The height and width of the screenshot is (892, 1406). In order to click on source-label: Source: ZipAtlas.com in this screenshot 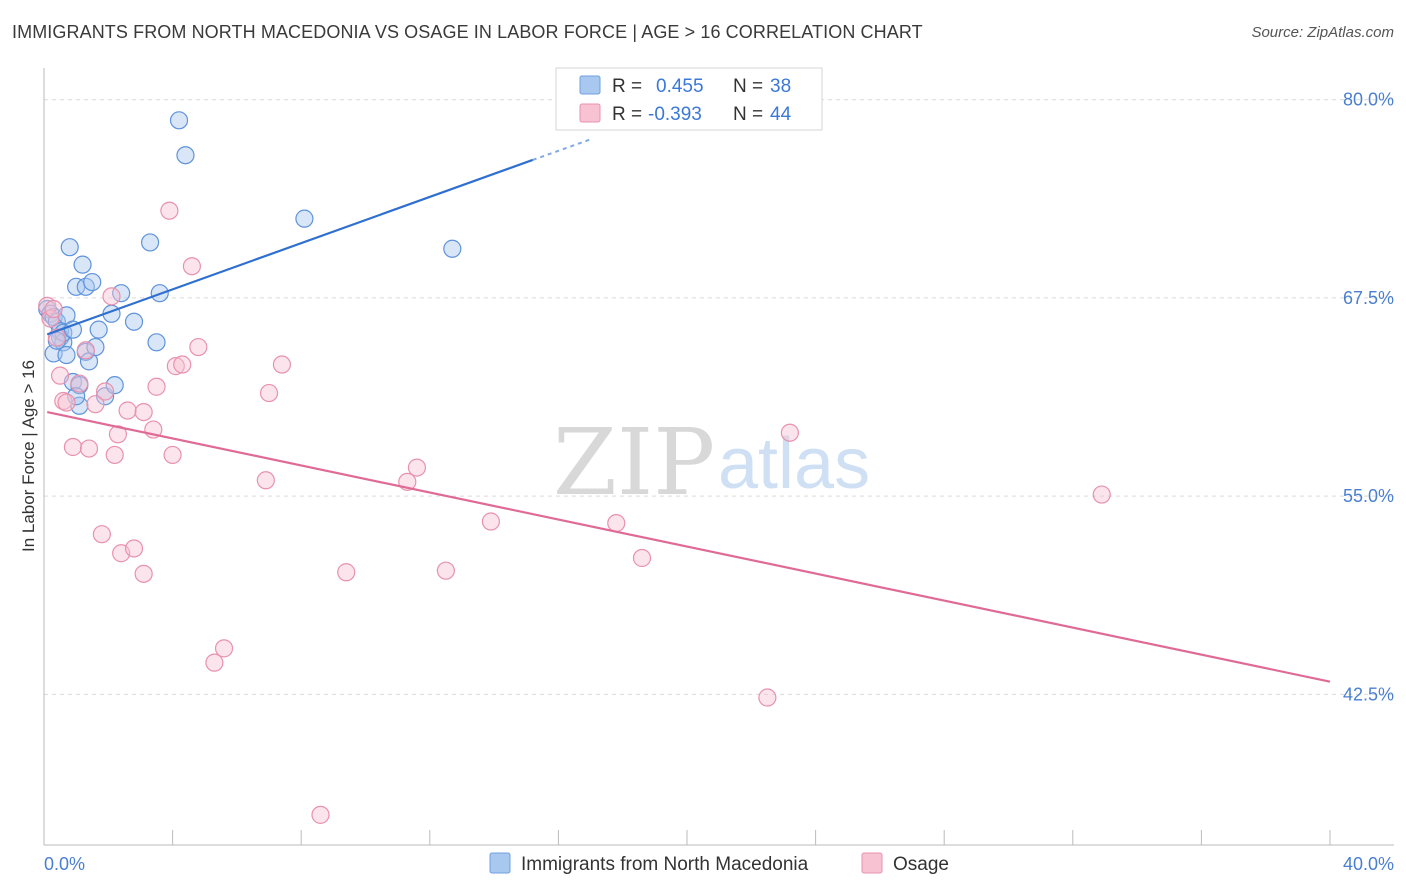, I will do `click(1322, 32)`.